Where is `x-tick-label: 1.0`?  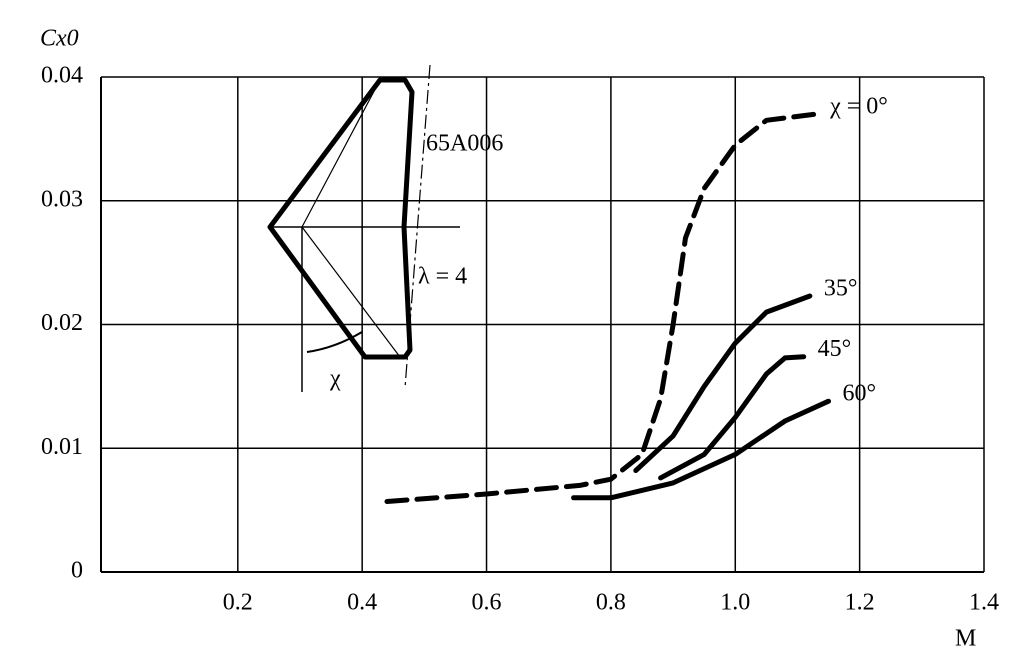 x-tick-label: 1.0 is located at coordinates (735, 603).